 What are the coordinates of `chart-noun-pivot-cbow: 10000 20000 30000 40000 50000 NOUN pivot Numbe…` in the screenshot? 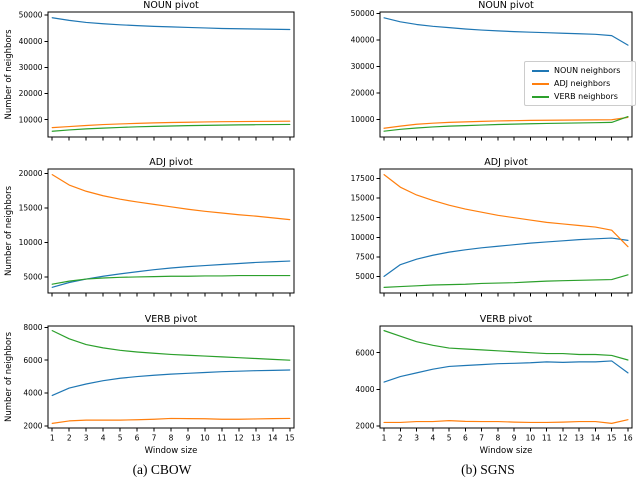 It's located at (149, 70).